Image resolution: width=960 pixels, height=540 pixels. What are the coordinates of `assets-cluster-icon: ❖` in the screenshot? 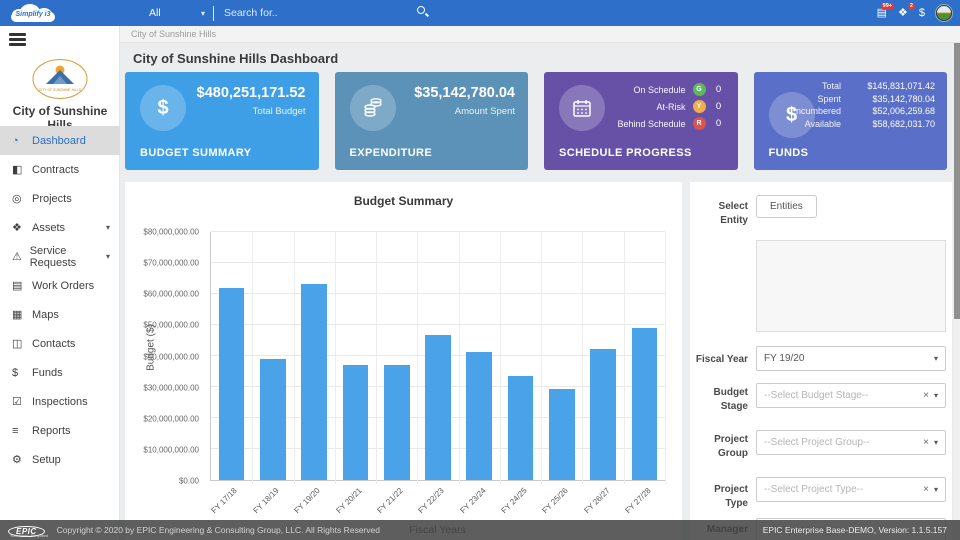 It's located at (903, 12).